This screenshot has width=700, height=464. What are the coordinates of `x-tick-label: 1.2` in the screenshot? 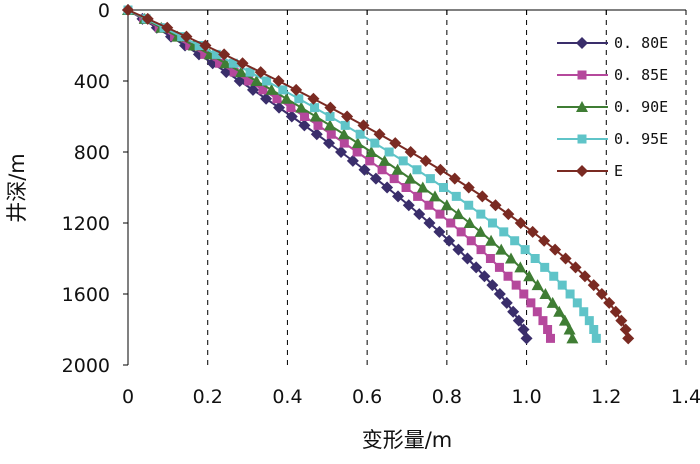 It's located at (606, 397).